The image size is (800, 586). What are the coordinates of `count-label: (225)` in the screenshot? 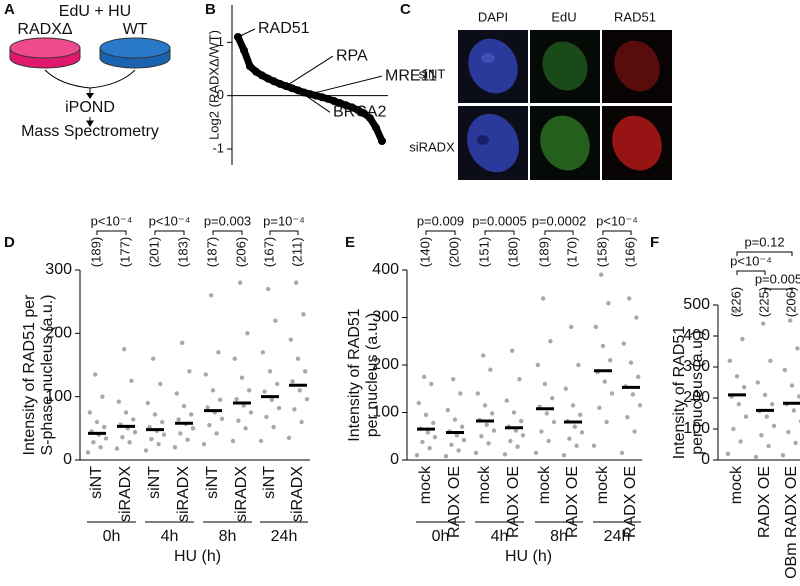 It's located at (763, 302).